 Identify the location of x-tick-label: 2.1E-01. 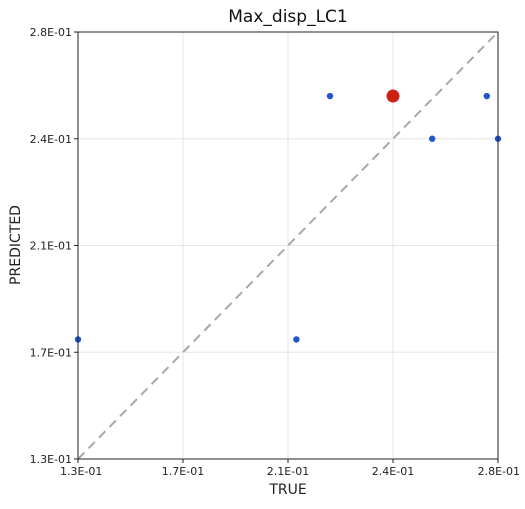
(288, 471).